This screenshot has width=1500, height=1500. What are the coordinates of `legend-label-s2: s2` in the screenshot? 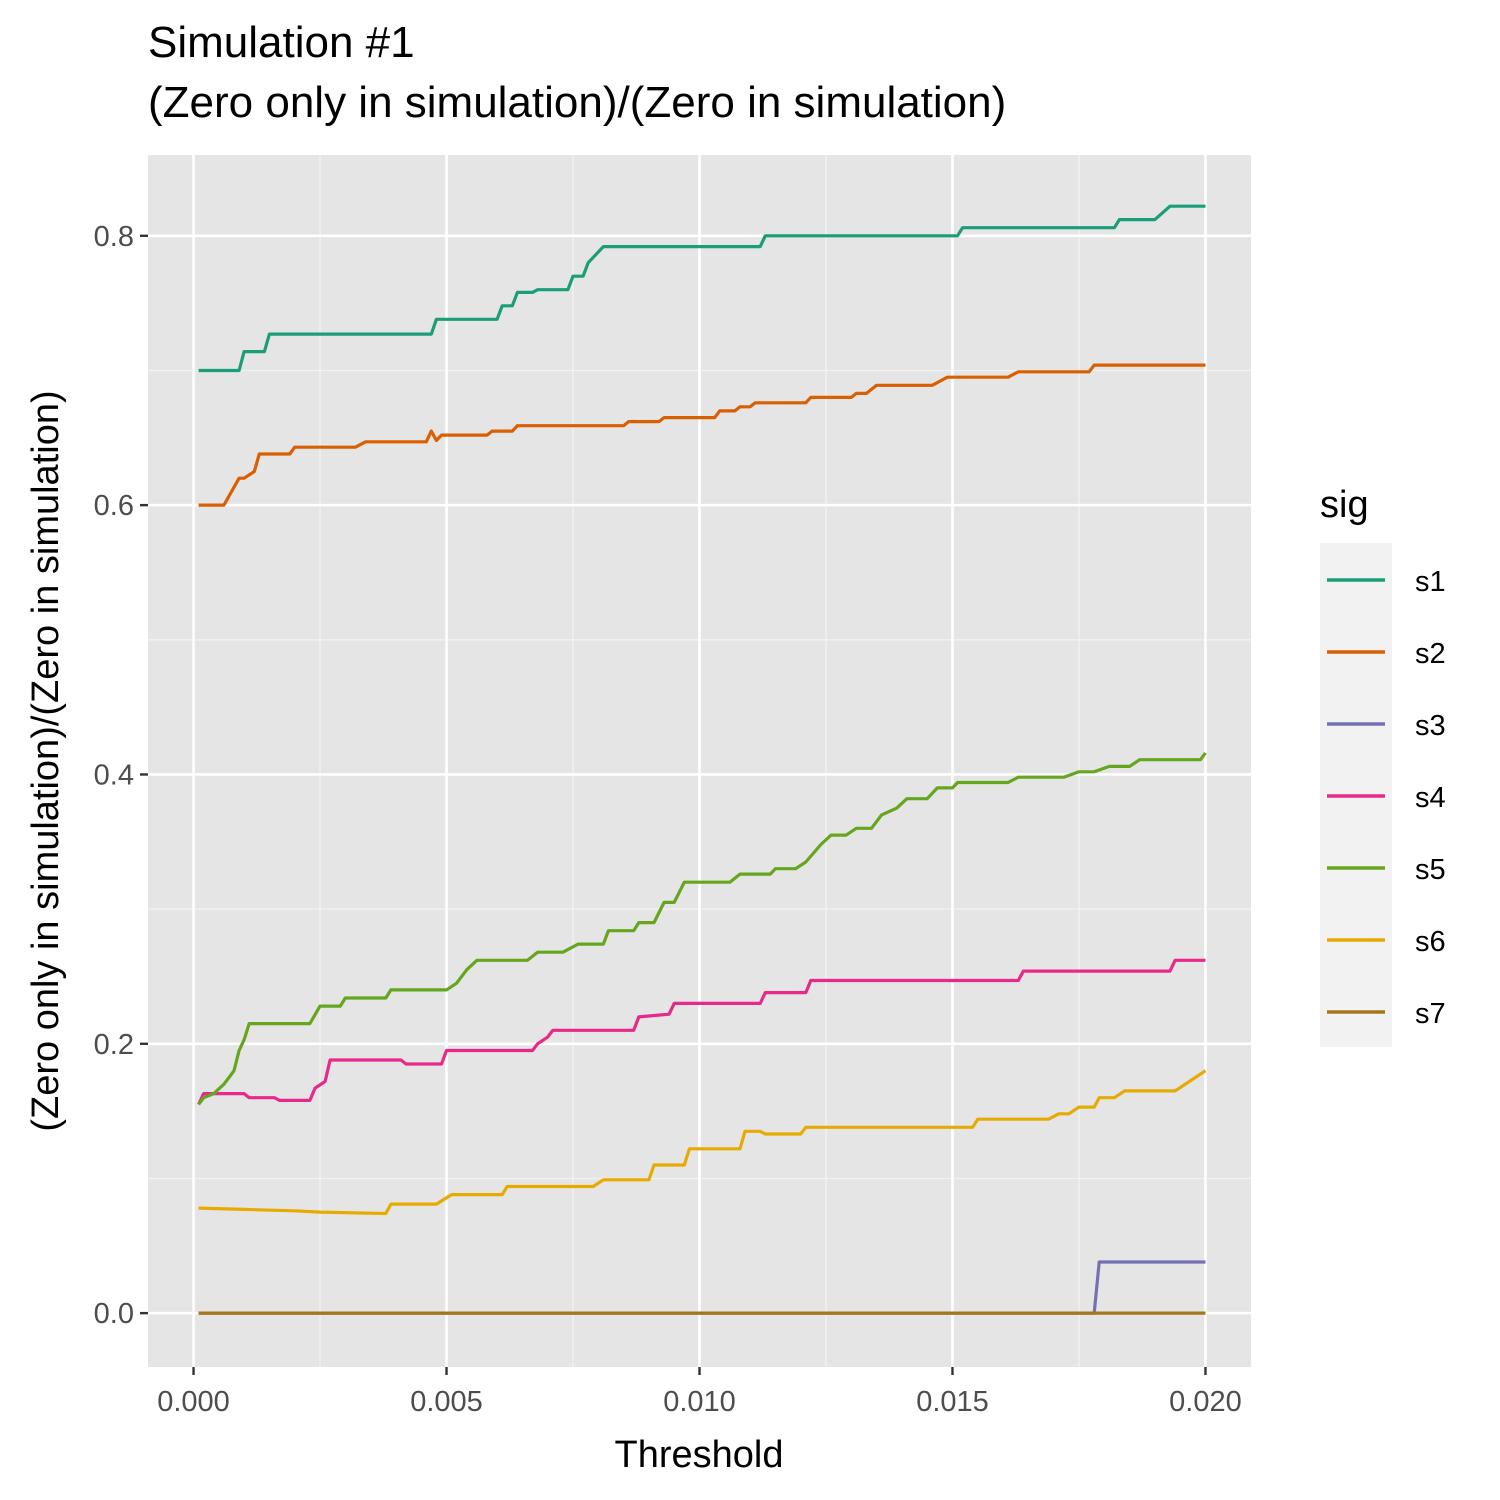 It's located at (1430, 654).